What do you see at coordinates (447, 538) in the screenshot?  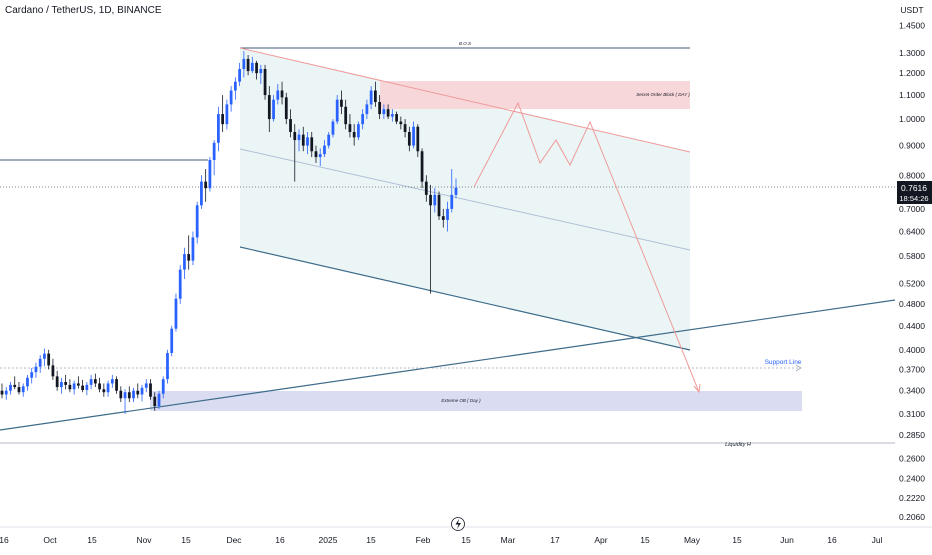 I see `time-axis` at bounding box center [447, 538].